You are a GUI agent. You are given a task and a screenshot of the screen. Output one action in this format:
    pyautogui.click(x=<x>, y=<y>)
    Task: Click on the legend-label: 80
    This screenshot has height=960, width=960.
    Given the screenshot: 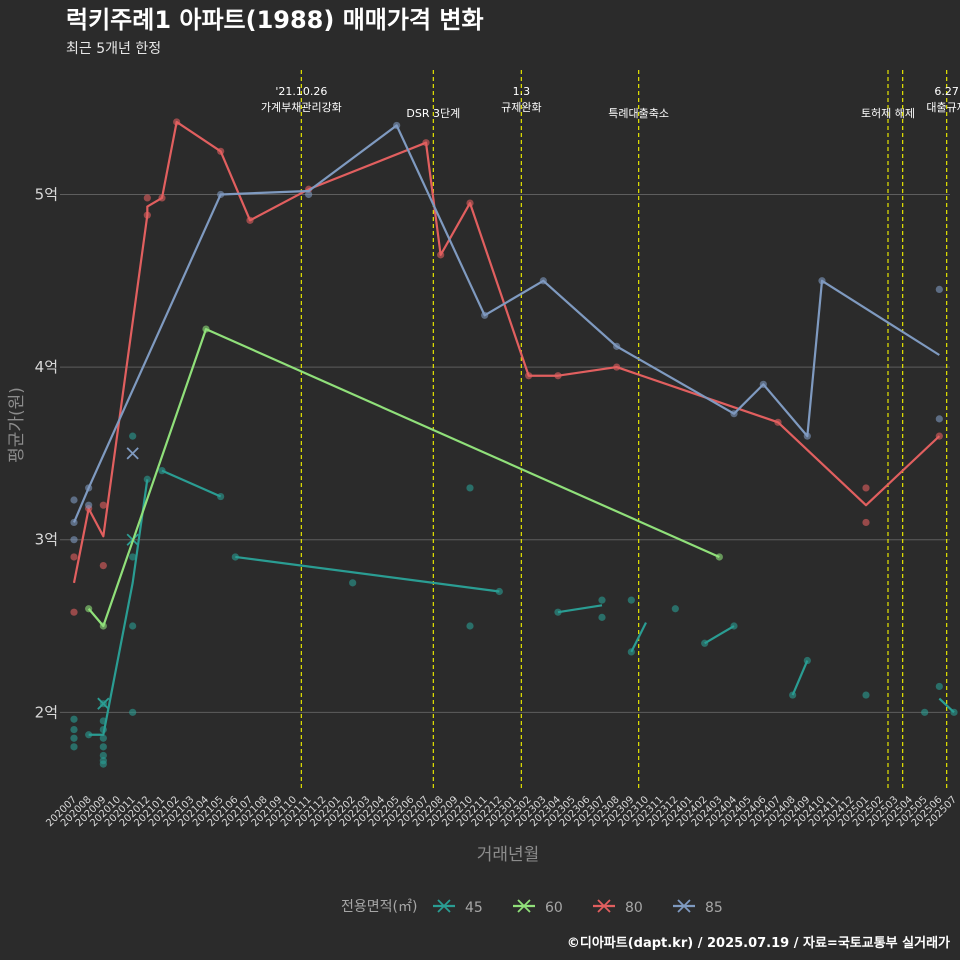 What is the action you would take?
    pyautogui.click(x=634, y=908)
    